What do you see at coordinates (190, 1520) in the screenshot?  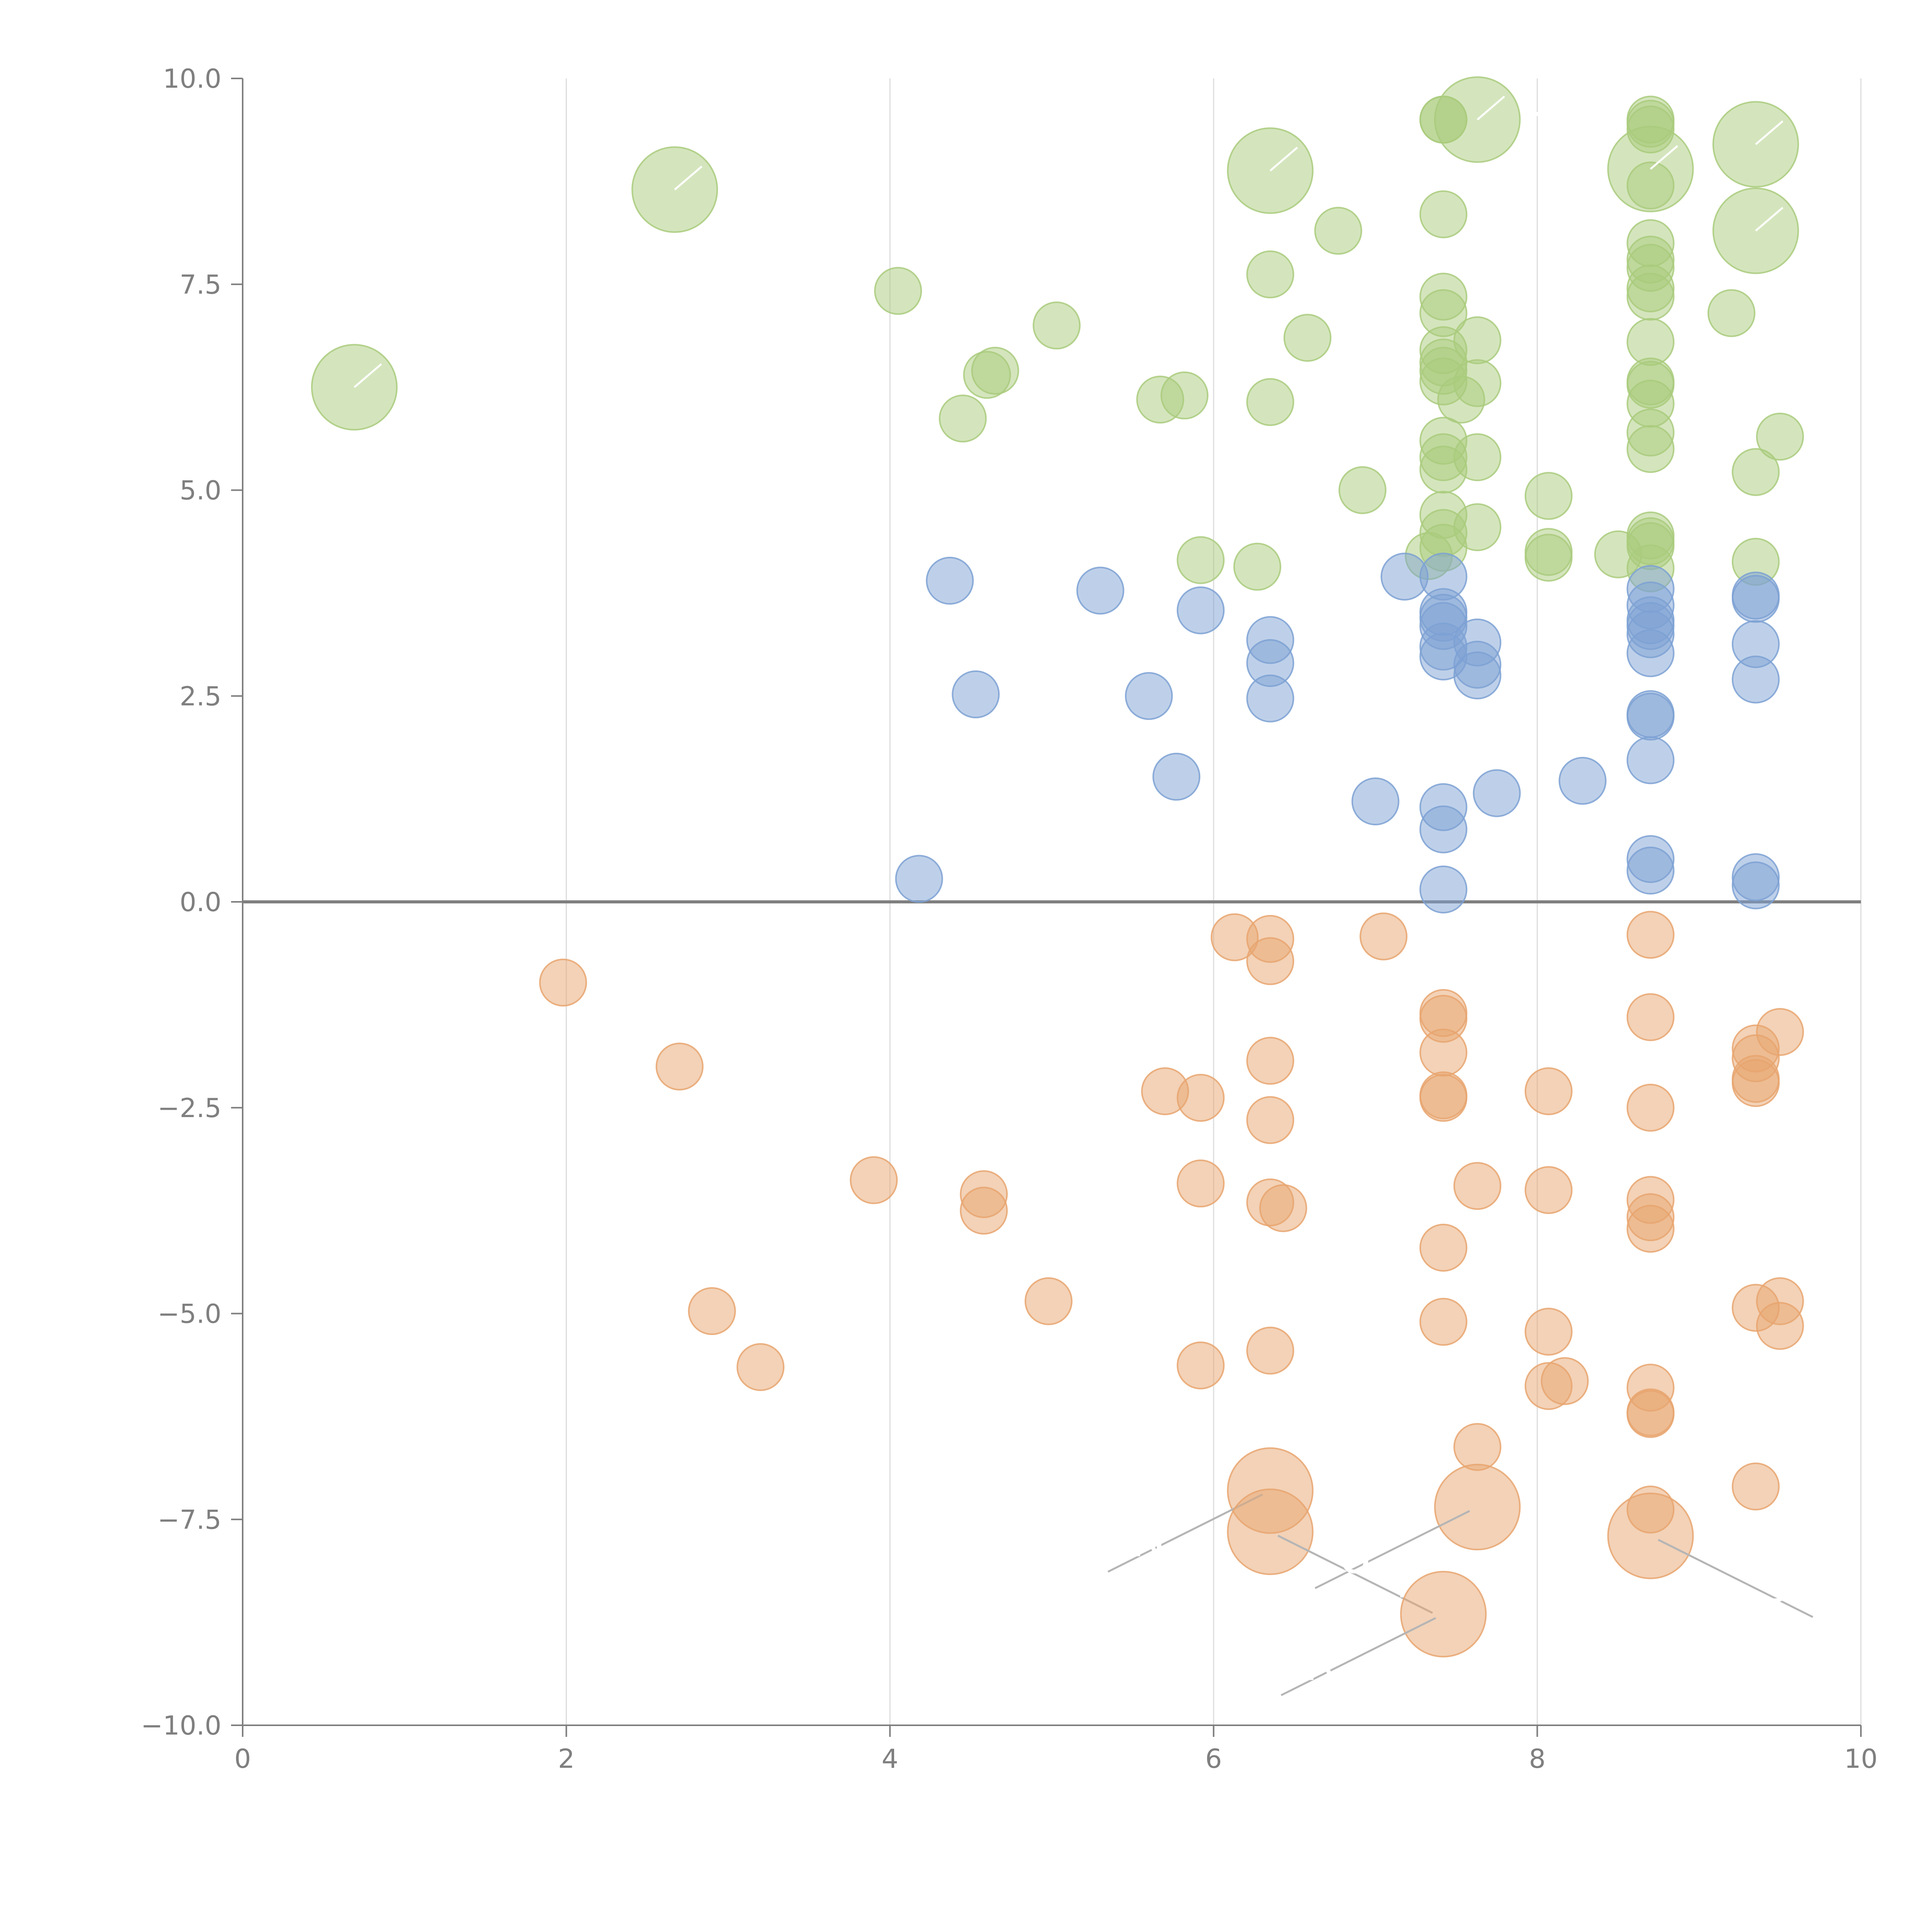 I see `y-tick-label: −7.5` at bounding box center [190, 1520].